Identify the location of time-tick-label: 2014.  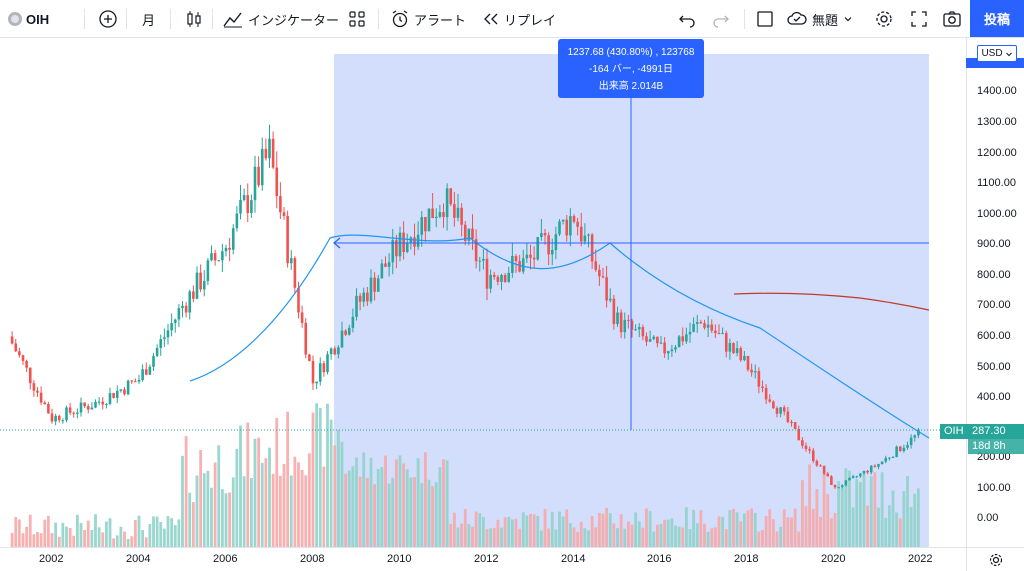
(573, 559).